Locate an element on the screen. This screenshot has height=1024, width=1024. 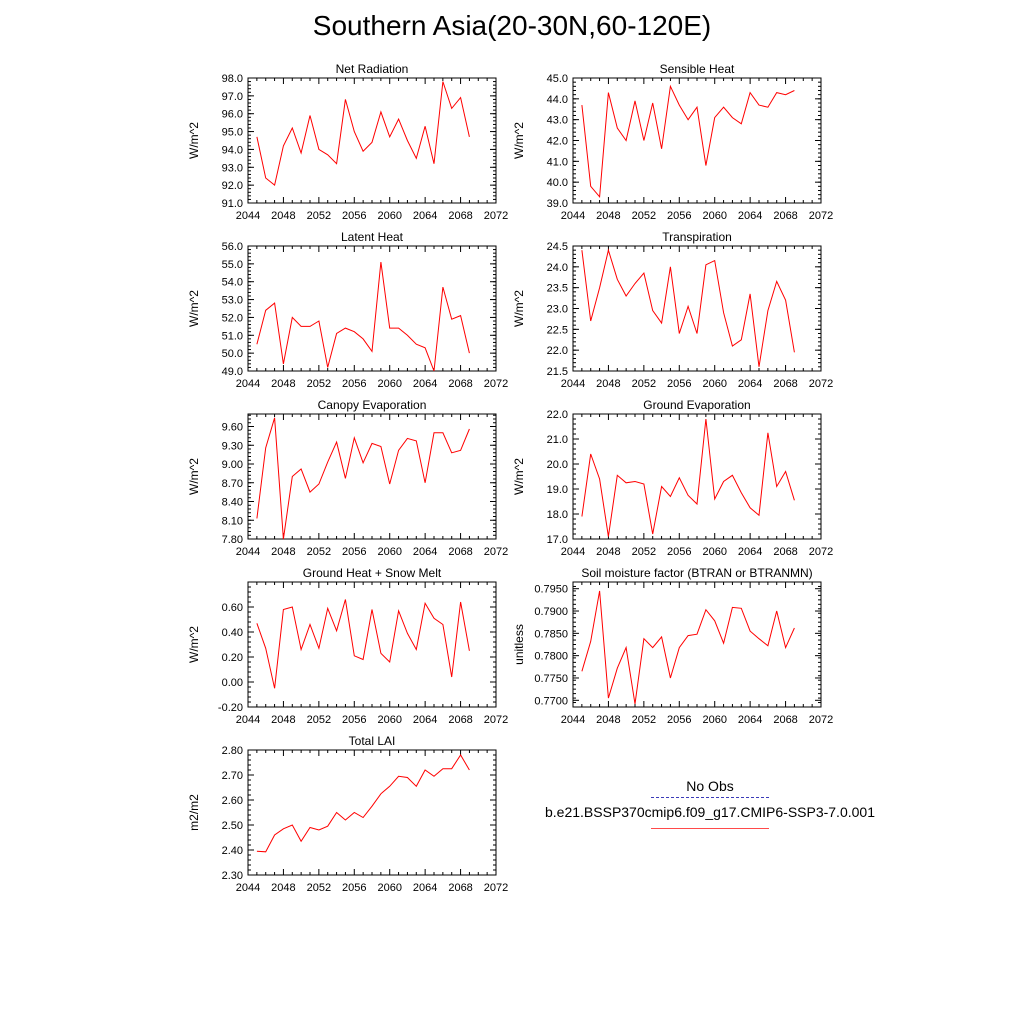
page-title: Southern Asia(20-30N,60-120E) is located at coordinates (512, 25).